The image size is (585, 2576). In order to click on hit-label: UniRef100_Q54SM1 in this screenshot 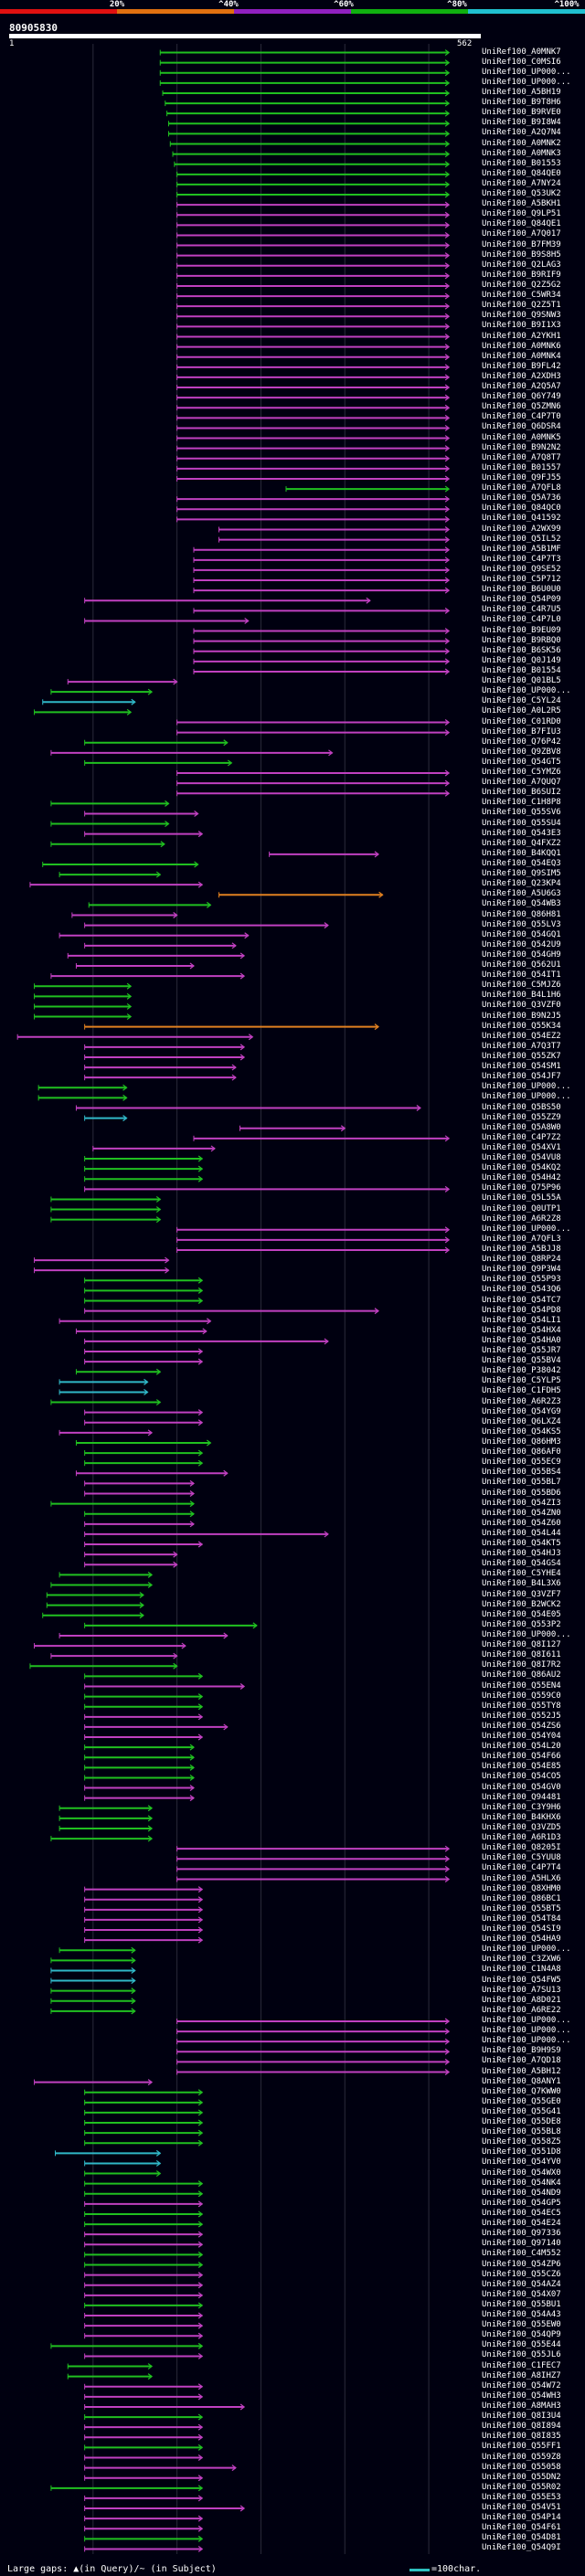, I will do `click(521, 1067)`.